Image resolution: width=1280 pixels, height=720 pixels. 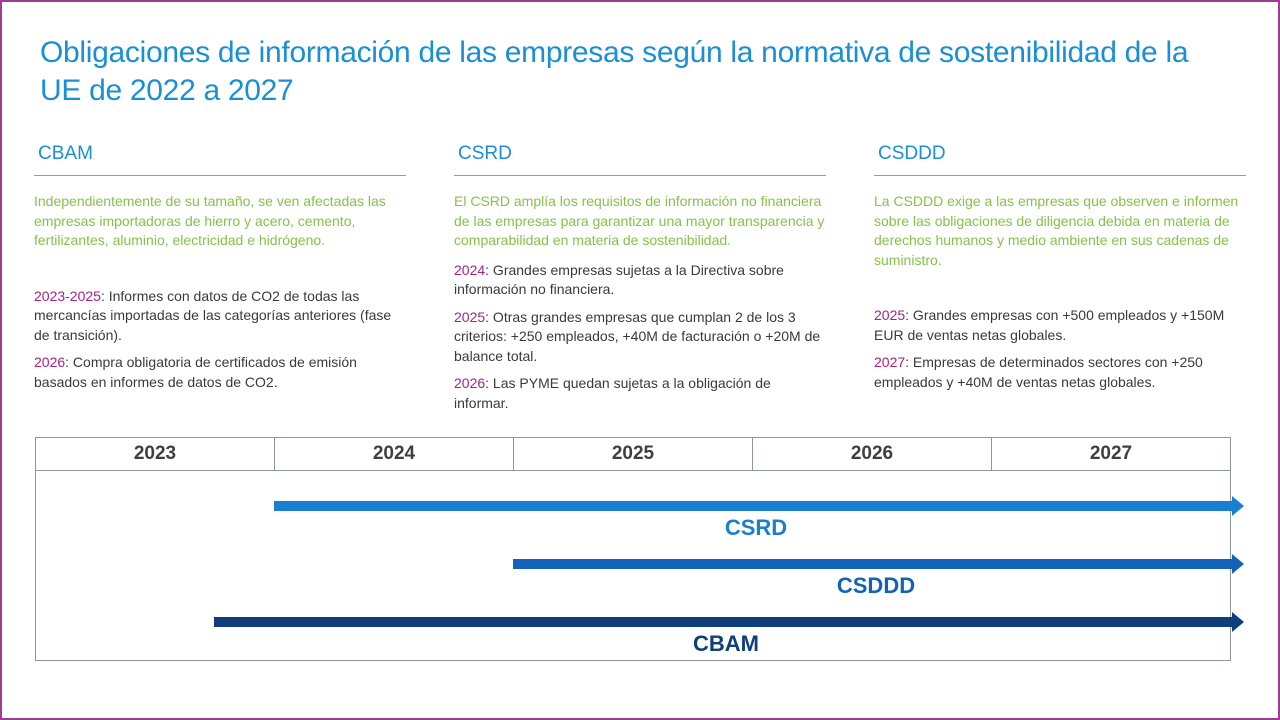 What do you see at coordinates (220, 157) in the screenshot?
I see `column-heading-cbam: CBAM` at bounding box center [220, 157].